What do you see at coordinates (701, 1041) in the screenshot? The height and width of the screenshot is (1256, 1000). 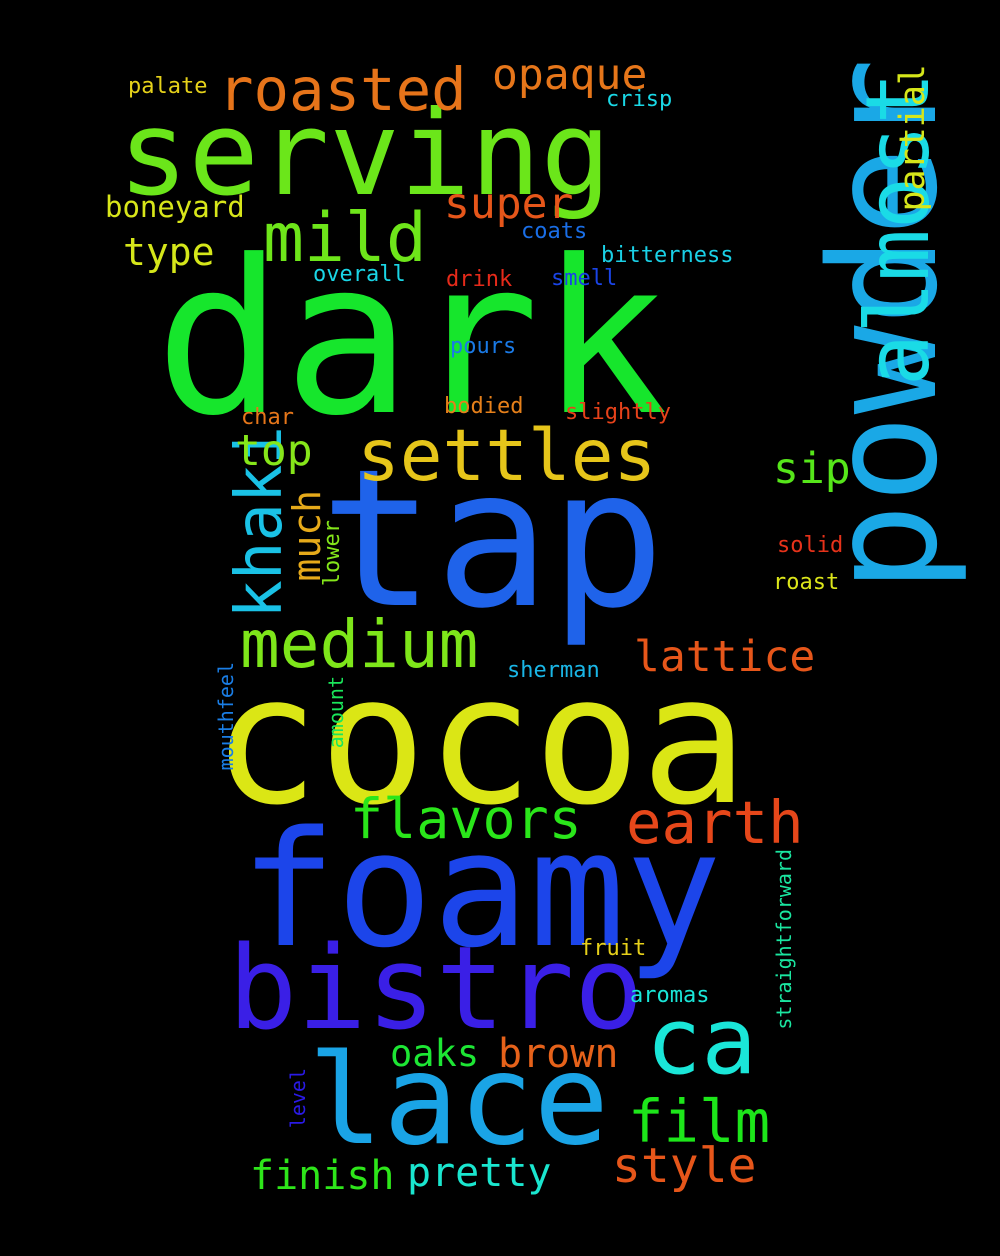 I see `word-ca: ca` at bounding box center [701, 1041].